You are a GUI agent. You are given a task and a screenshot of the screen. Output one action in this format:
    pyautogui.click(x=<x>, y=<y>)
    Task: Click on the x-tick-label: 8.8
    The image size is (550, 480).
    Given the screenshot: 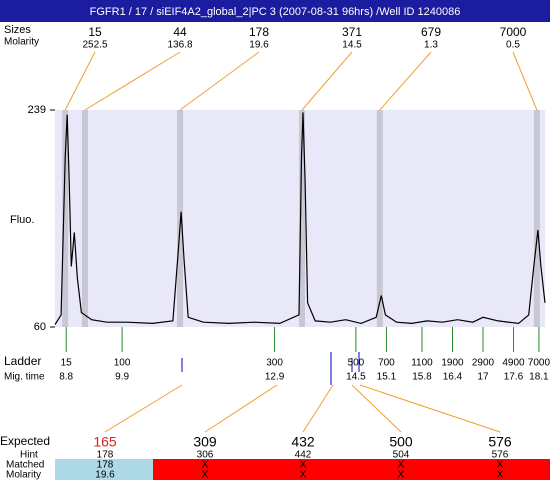 What is the action you would take?
    pyautogui.click(x=66, y=377)
    